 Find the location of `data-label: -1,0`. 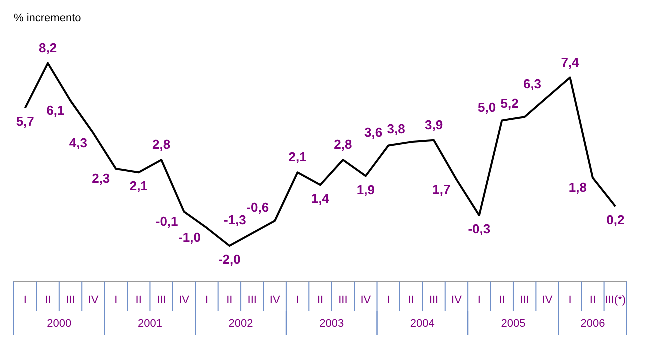

data-label: -1,0 is located at coordinates (189, 238).